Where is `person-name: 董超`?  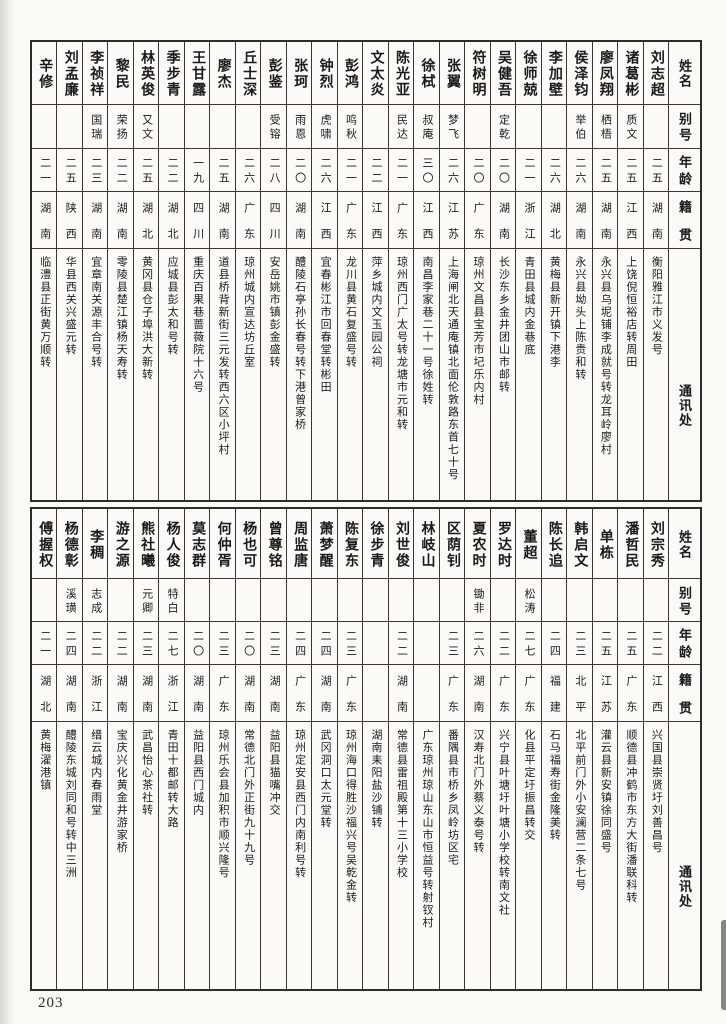 person-name: 董超 is located at coordinates (529, 544).